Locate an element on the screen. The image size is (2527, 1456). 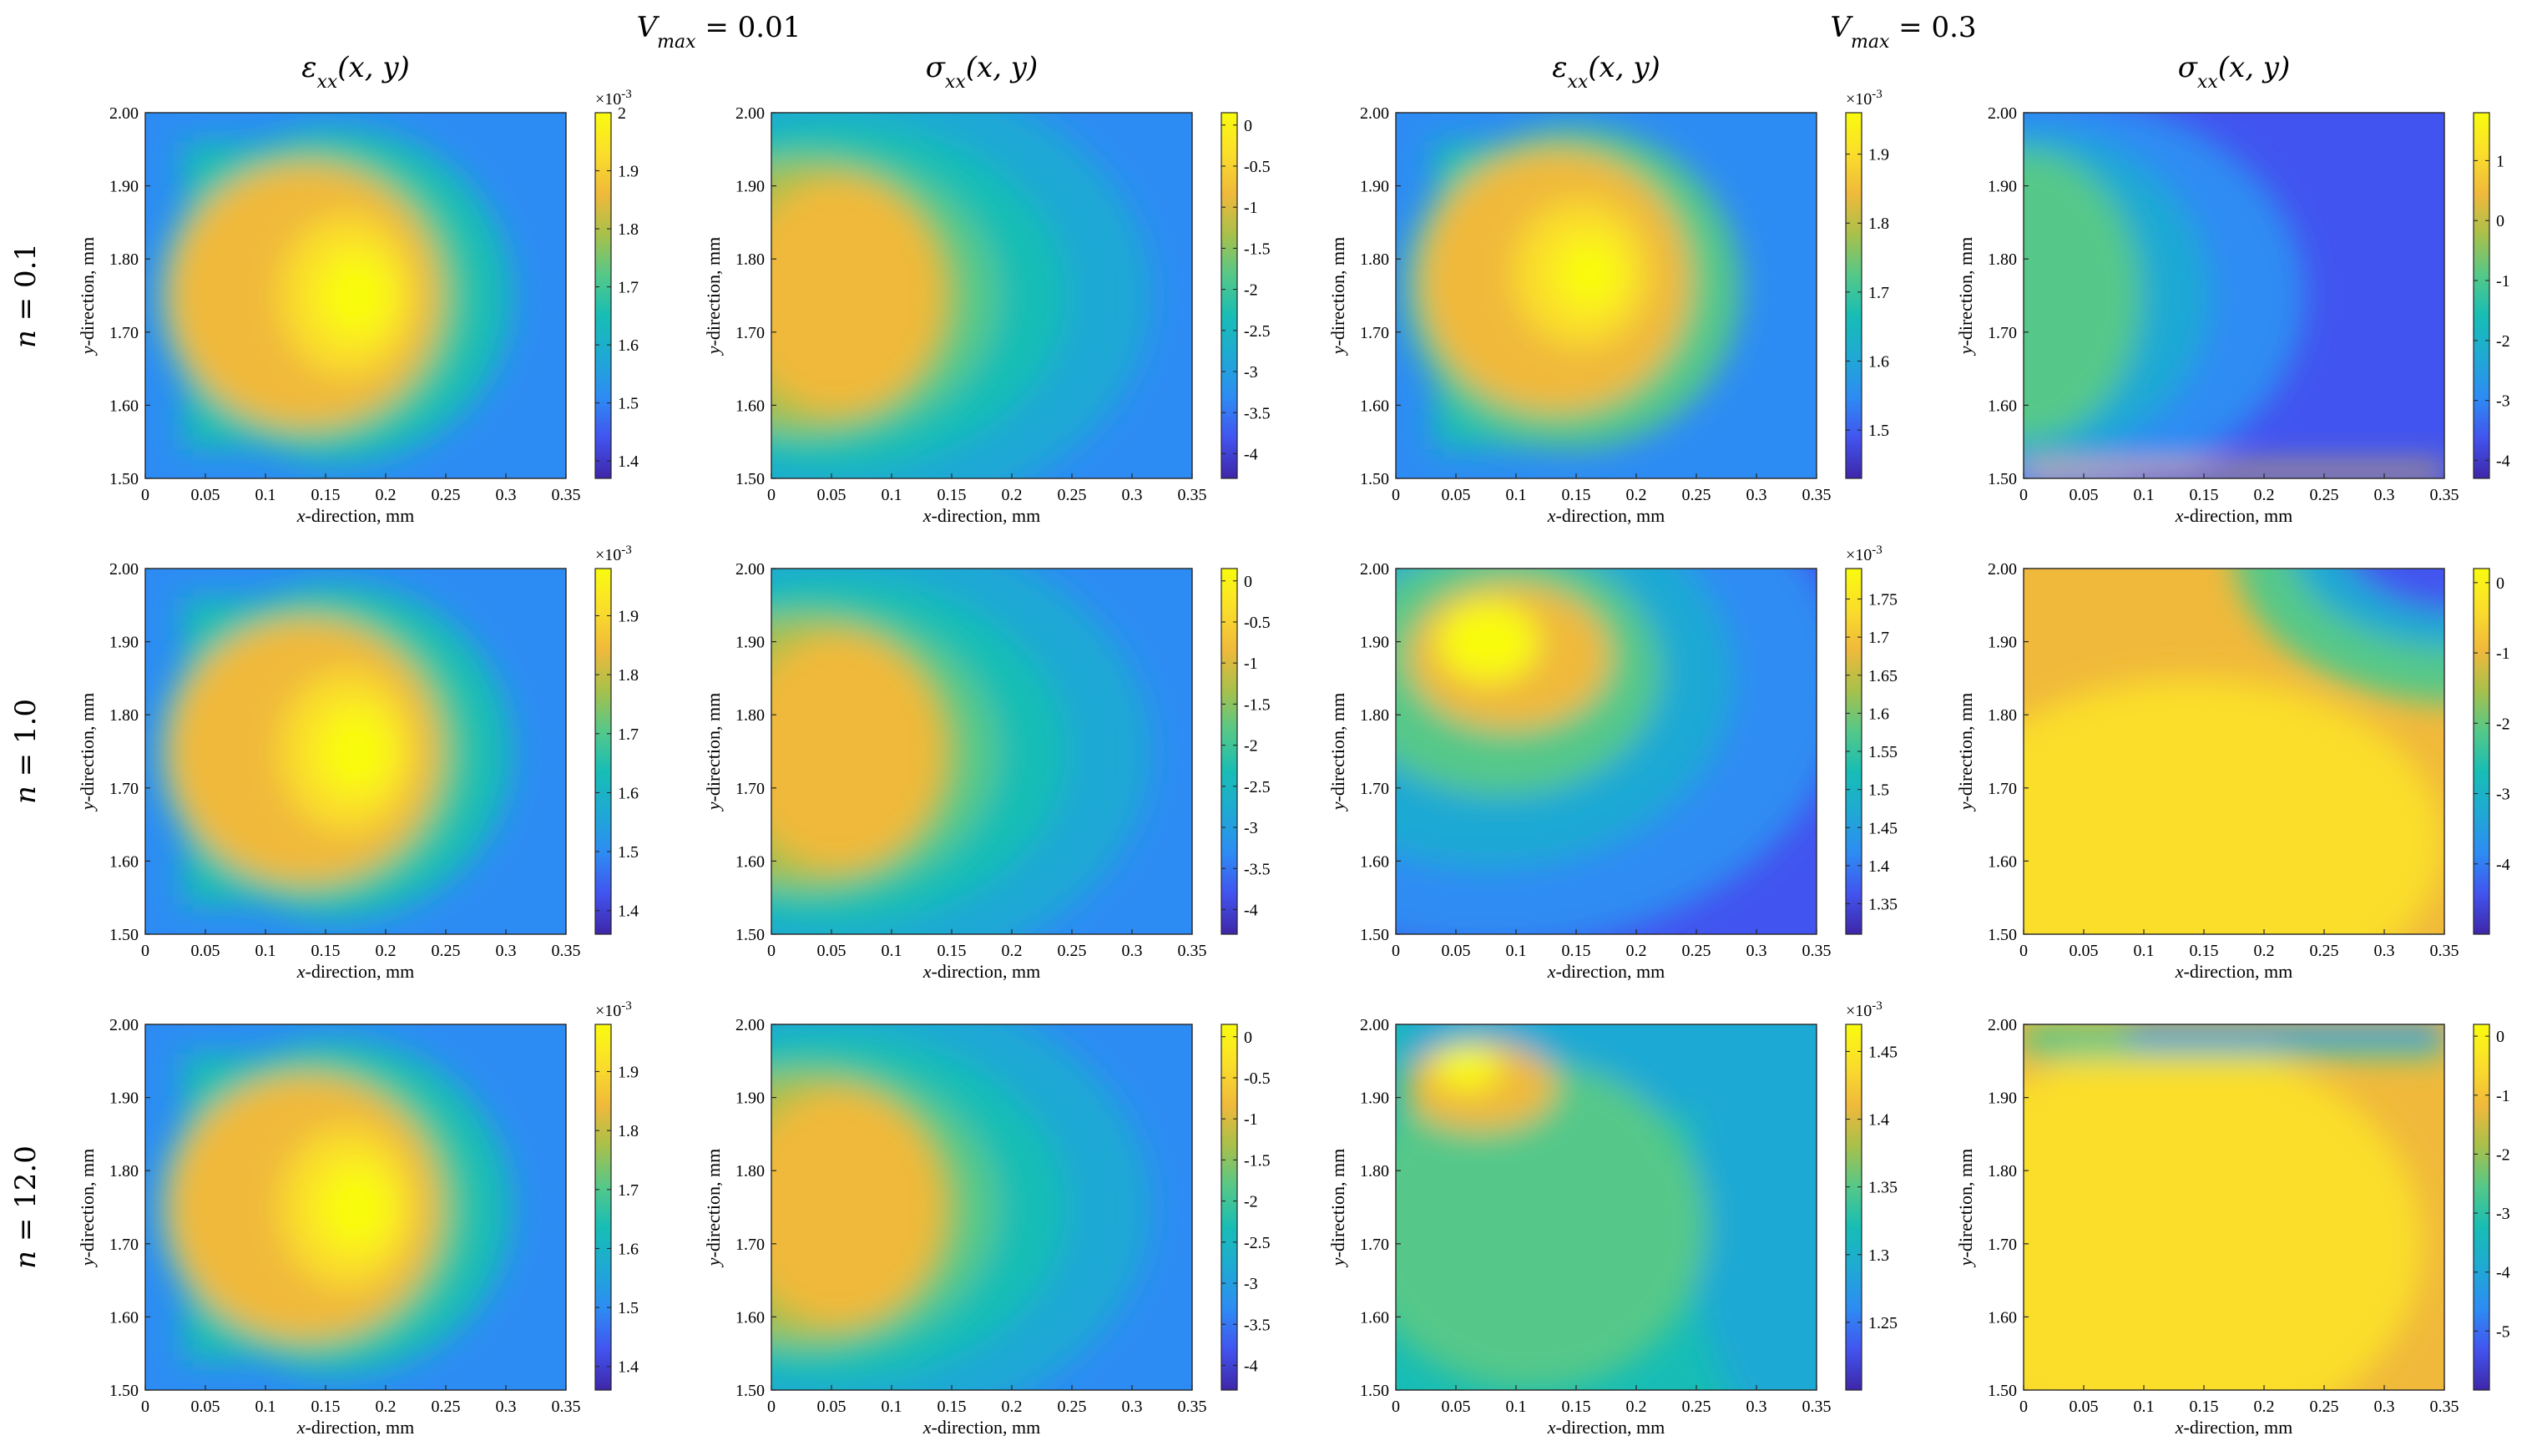
x-tick-label: 0.35 is located at coordinates (1192, 1407).